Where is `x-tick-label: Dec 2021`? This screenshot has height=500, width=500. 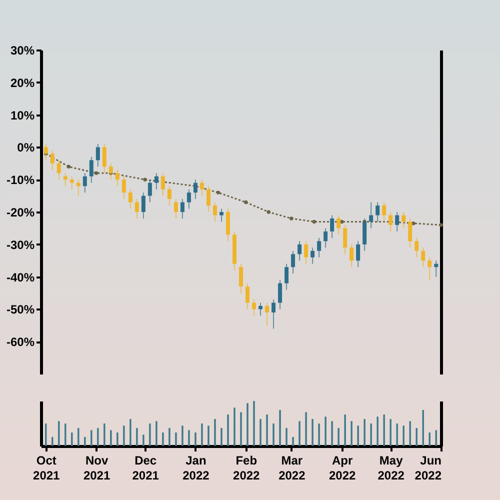
x-tick-label: Dec 2021 is located at coordinates (146, 468).